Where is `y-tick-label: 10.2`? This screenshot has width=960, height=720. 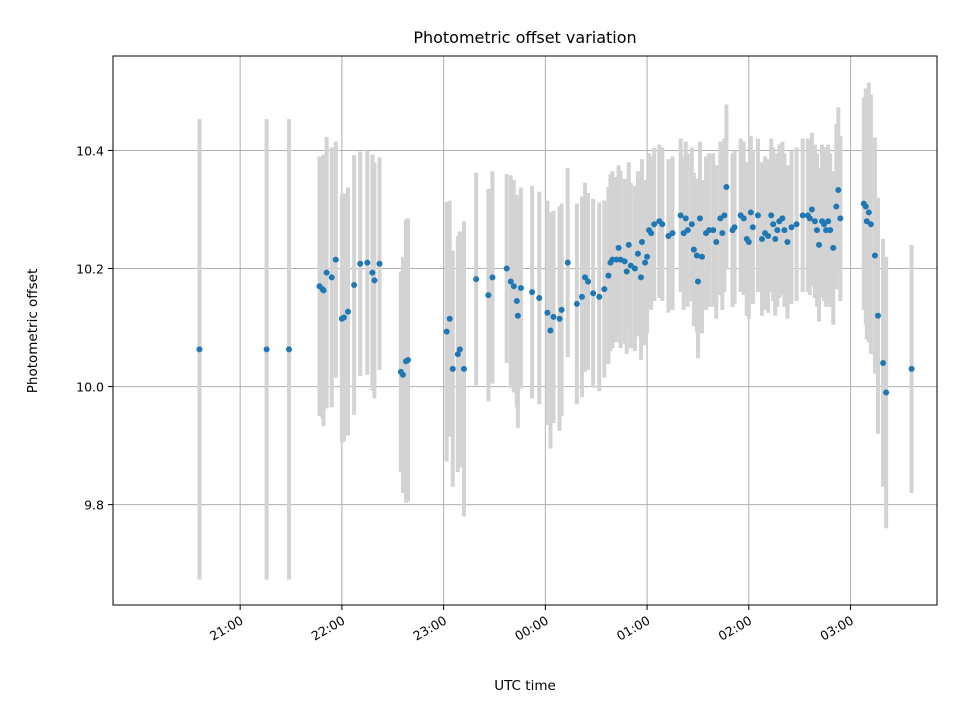
y-tick-label: 10.2 is located at coordinates (90, 269).